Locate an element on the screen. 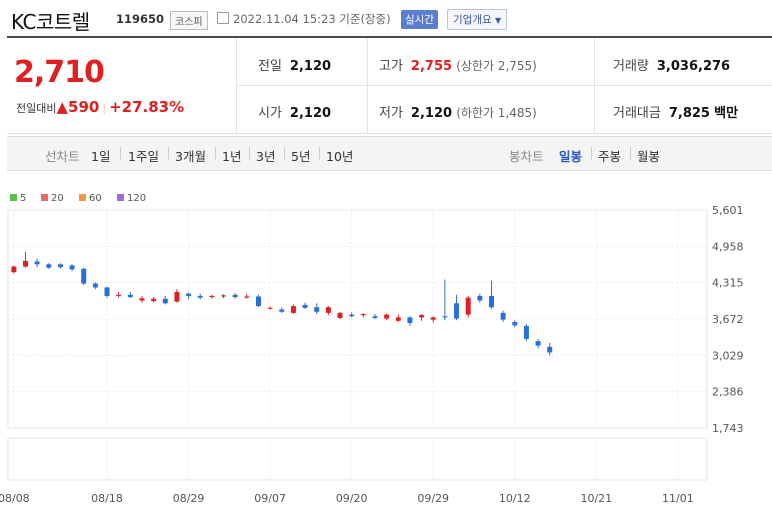 The image size is (772, 509). y-tick-label: 5,601 is located at coordinates (728, 210).